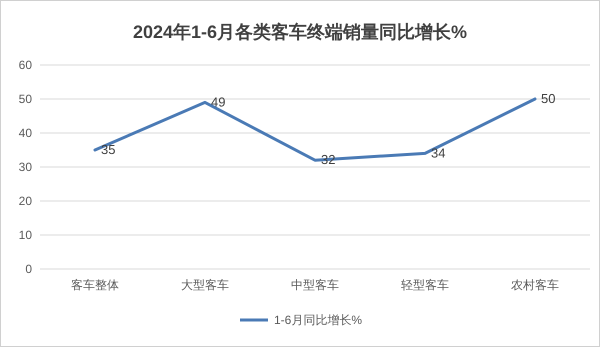 This screenshot has width=600, height=347. I want to click on y-tick-label: 60, so click(25, 65).